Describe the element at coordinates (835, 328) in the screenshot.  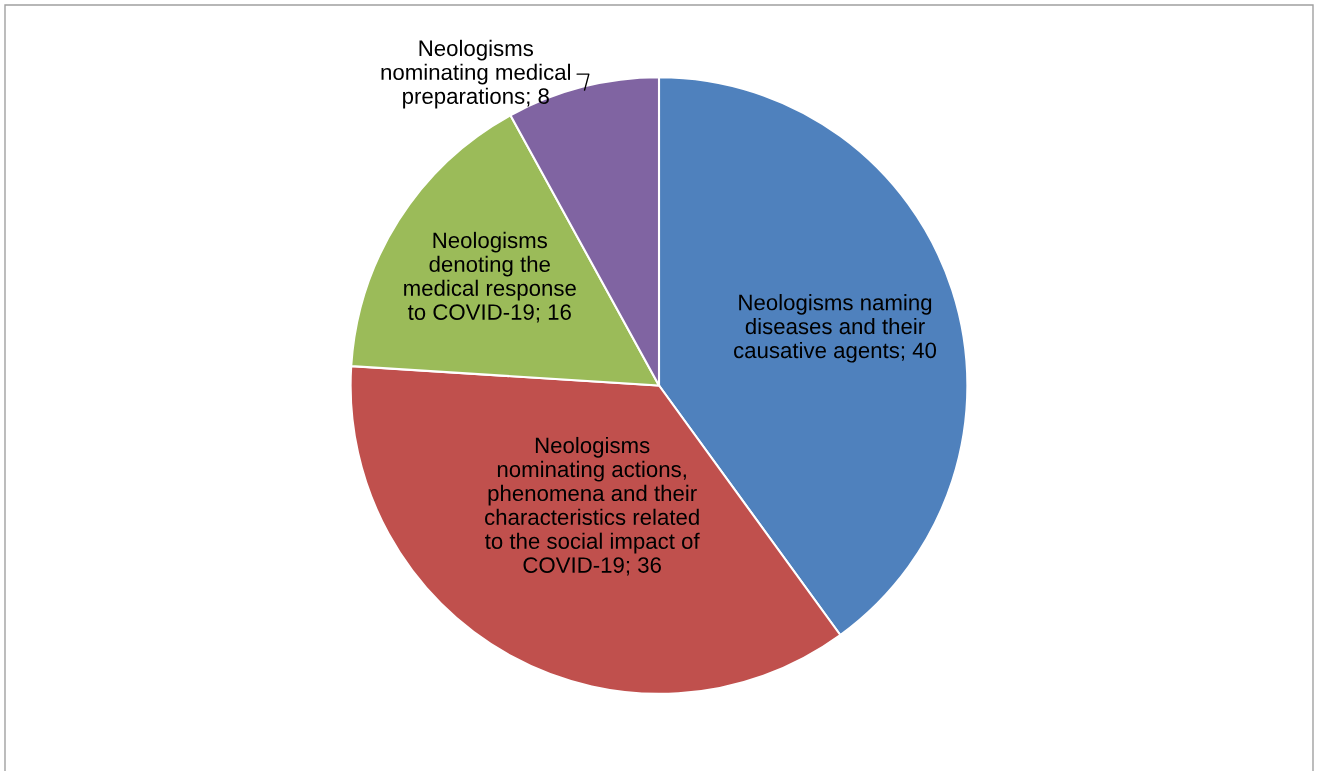
I see `slice-label: Neologisms naming diseases and their causative agents; 40` at that location.